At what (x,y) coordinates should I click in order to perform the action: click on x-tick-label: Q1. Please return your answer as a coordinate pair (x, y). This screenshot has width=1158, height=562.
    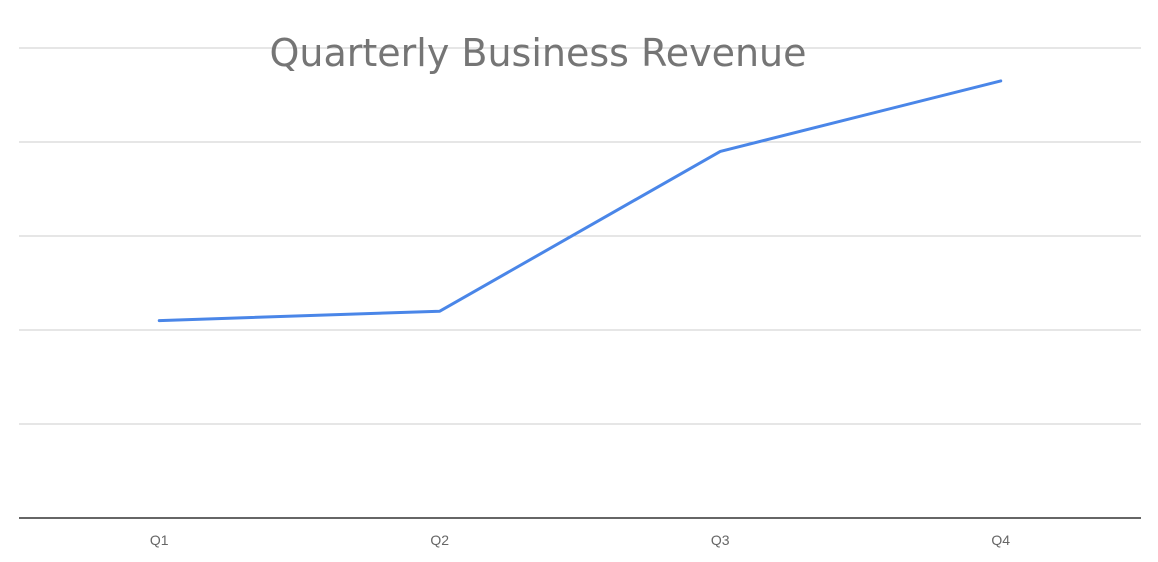
    Looking at the image, I should click on (159, 540).